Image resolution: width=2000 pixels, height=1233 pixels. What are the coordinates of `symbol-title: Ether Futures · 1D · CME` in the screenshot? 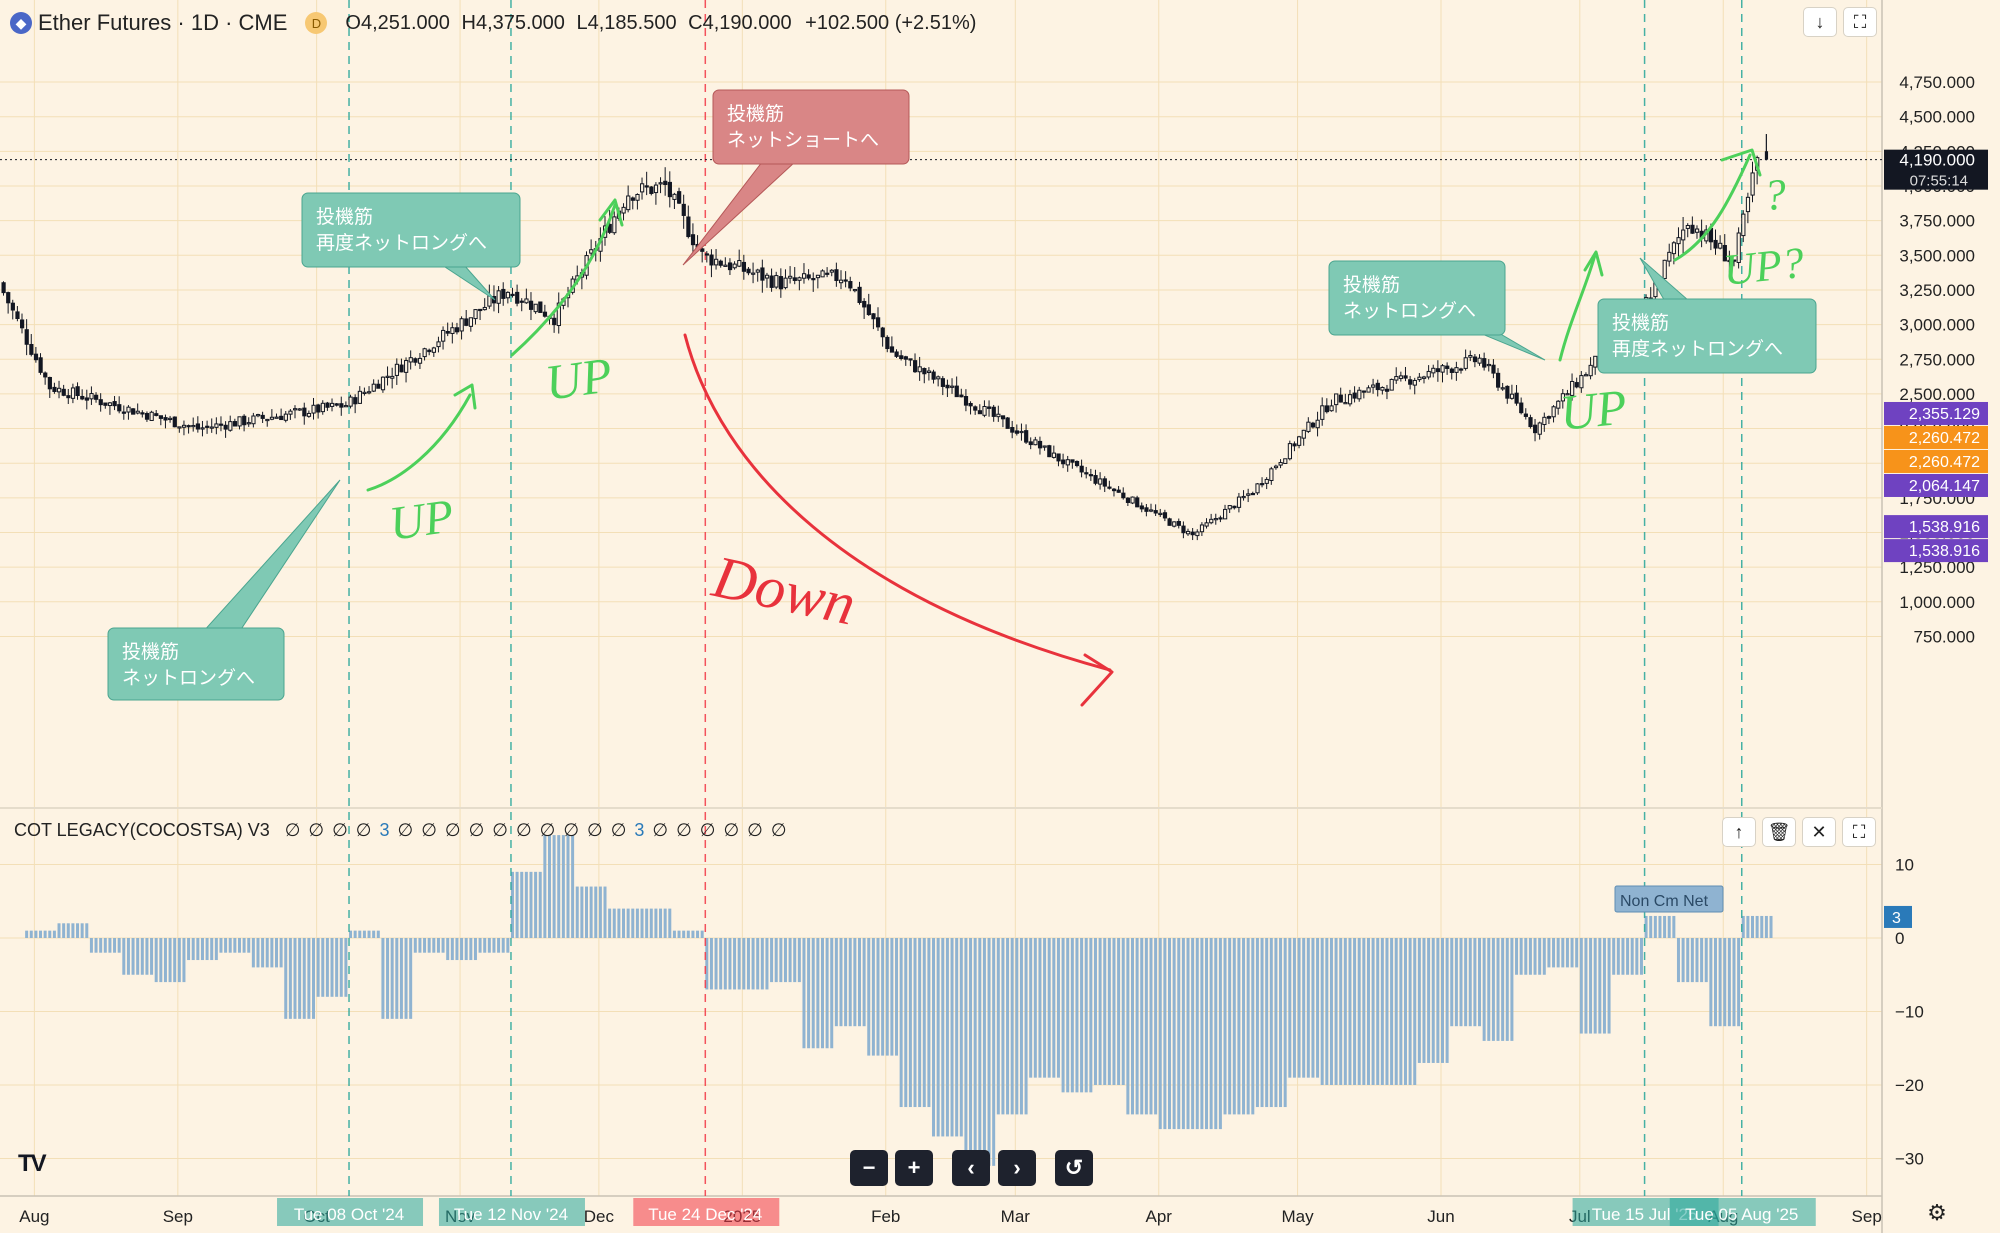 It's located at (163, 22).